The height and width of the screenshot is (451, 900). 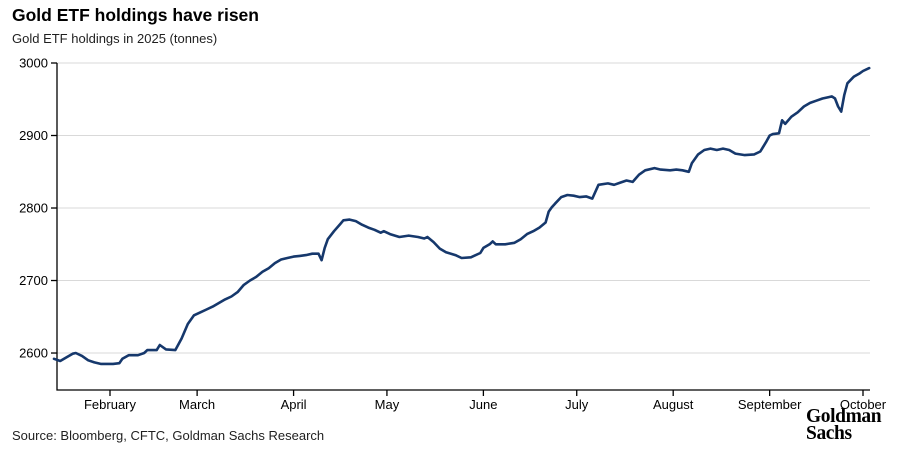 What do you see at coordinates (829, 433) in the screenshot?
I see `goldman-sachs-logo-line2: Sachs` at bounding box center [829, 433].